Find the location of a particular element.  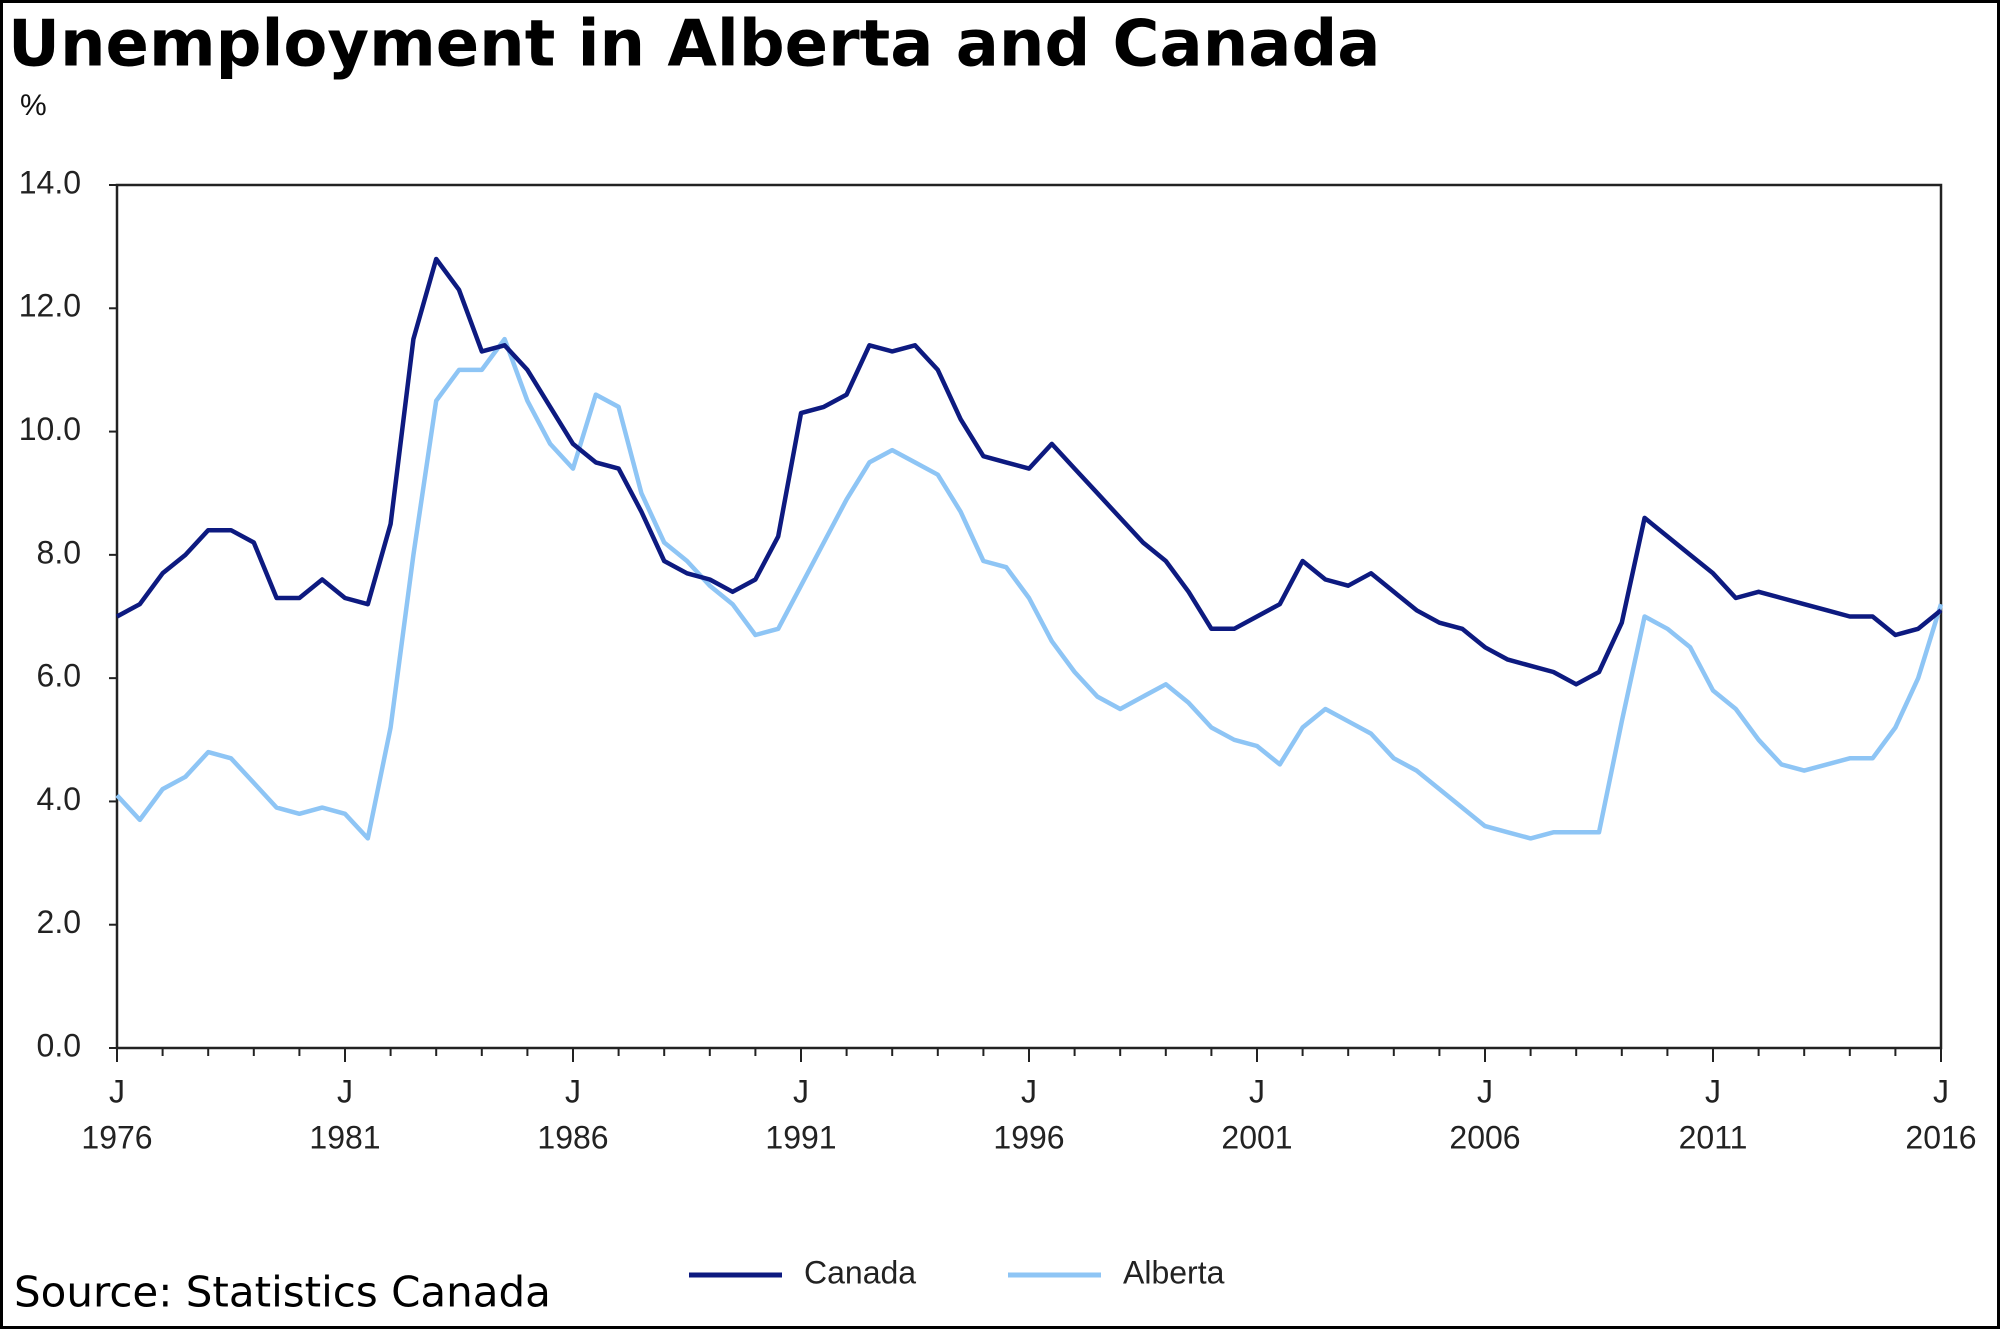

y-tick-label: 2.0 is located at coordinates (59, 922).